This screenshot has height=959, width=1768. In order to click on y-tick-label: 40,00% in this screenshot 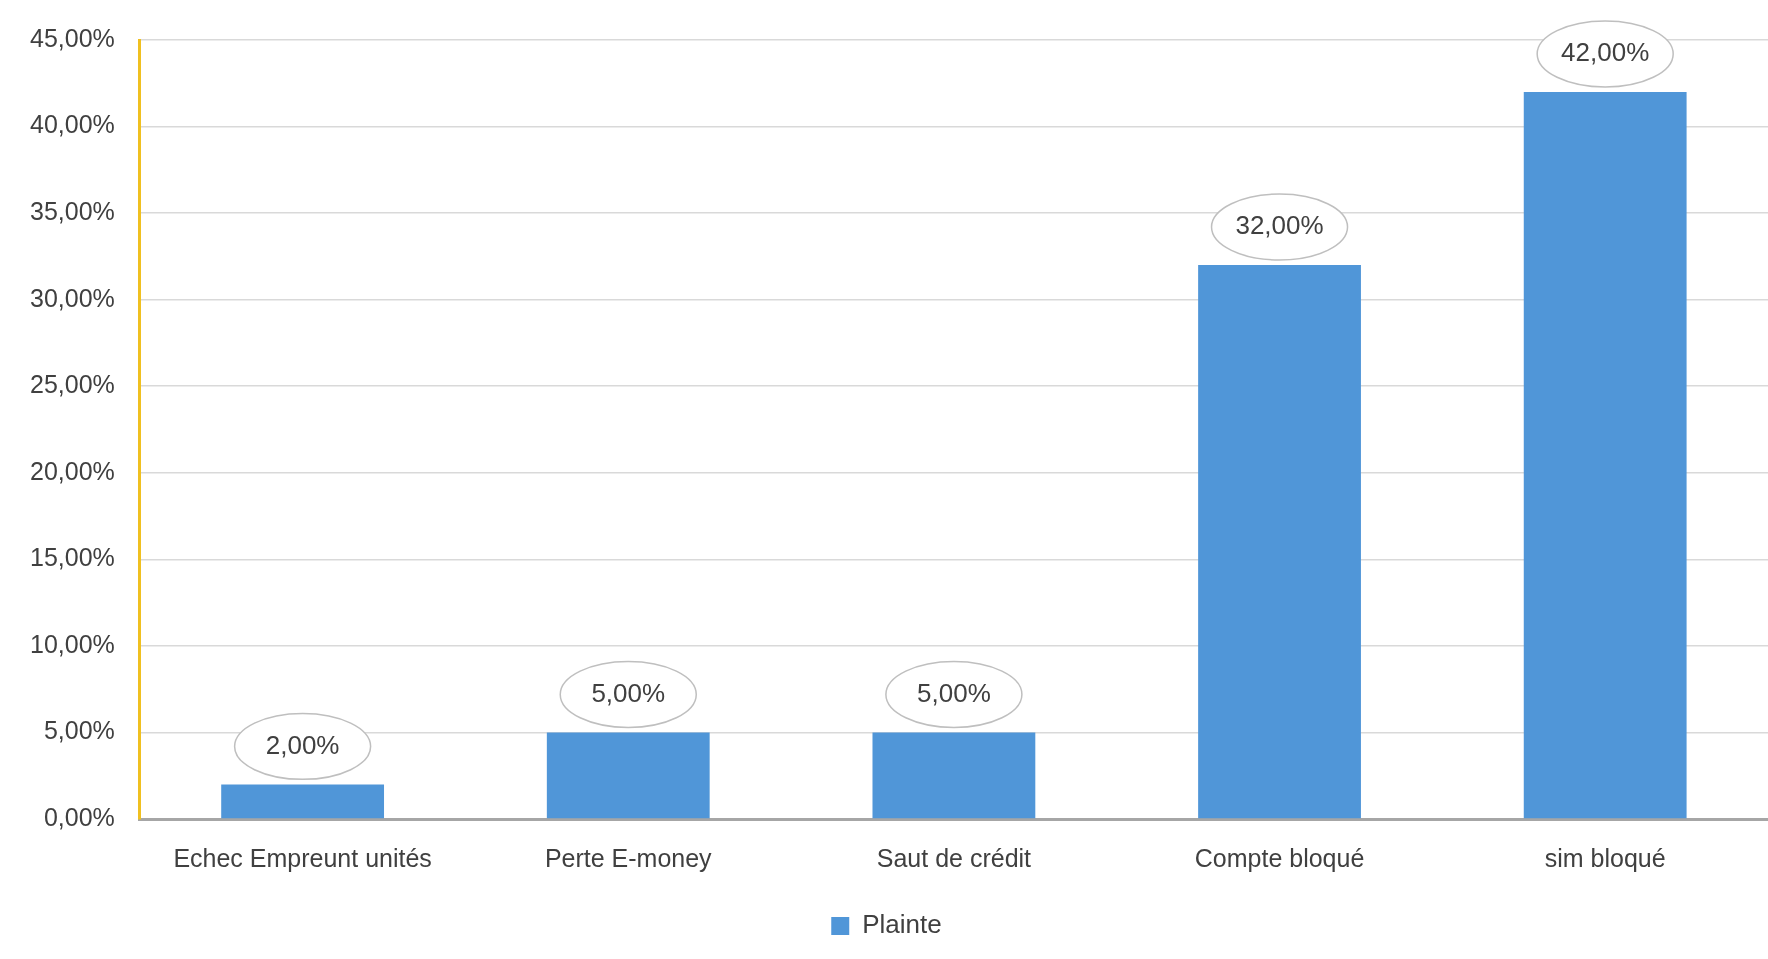, I will do `click(72, 124)`.